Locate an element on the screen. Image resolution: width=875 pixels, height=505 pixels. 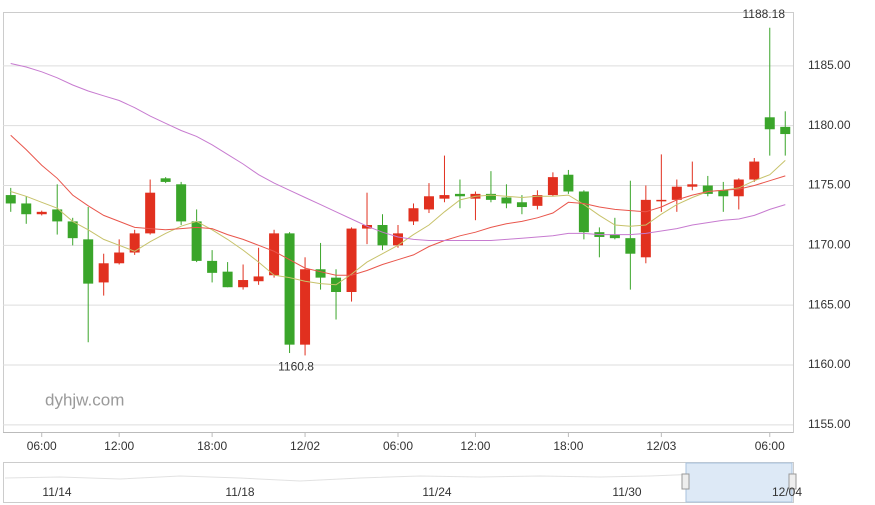
y-tick-label: 1160.00 is located at coordinates (829, 364).